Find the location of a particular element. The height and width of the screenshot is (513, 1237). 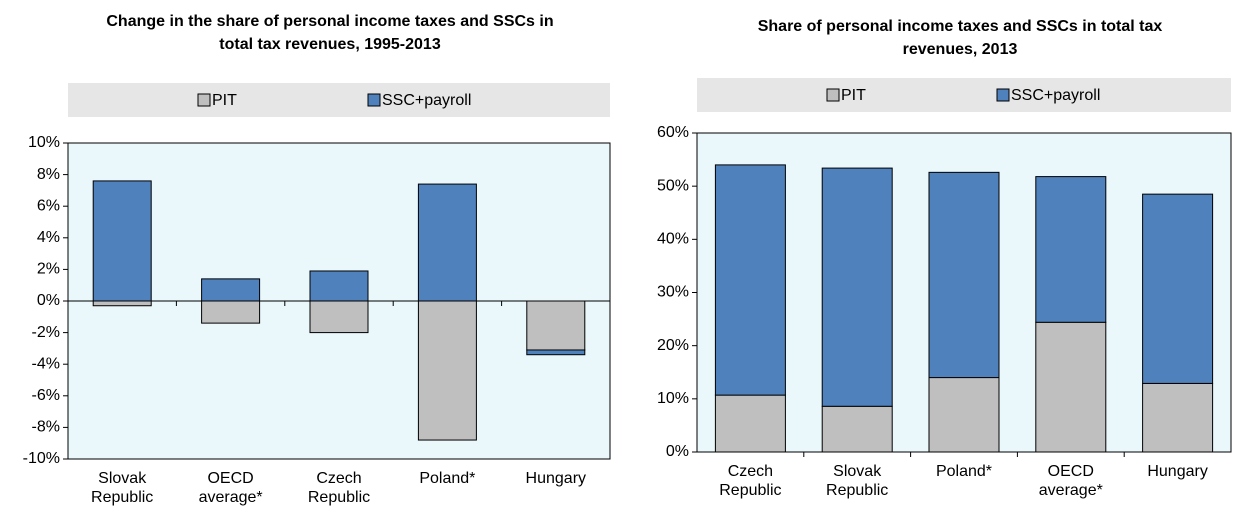

y-tick-label: -8% is located at coordinates (46, 427).